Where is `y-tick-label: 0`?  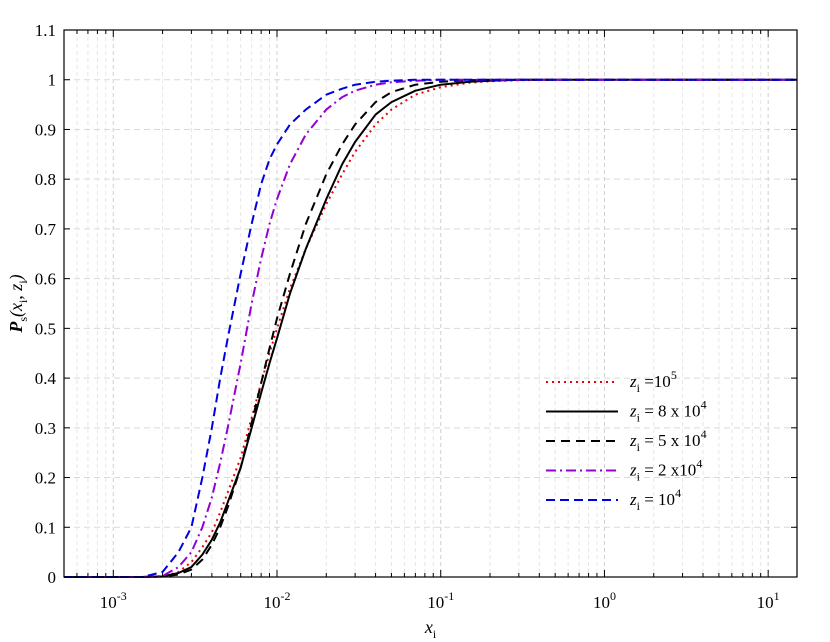 y-tick-label: 0 is located at coordinates (52, 577).